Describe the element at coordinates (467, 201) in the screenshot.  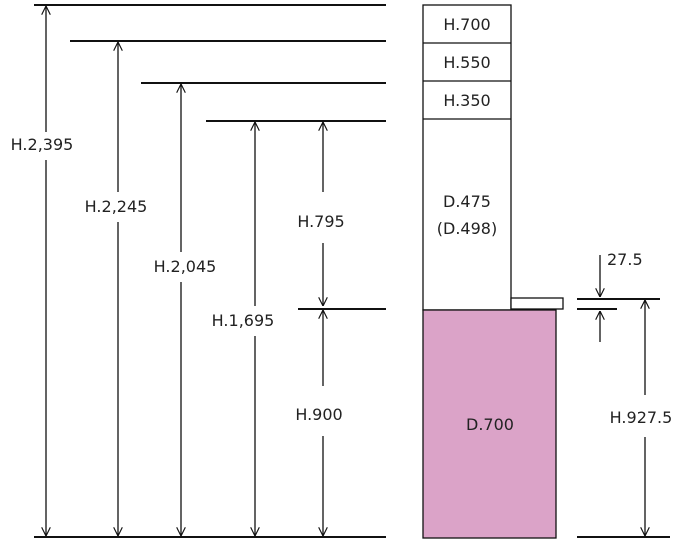
I see `upper-depth-label: D.475` at that location.